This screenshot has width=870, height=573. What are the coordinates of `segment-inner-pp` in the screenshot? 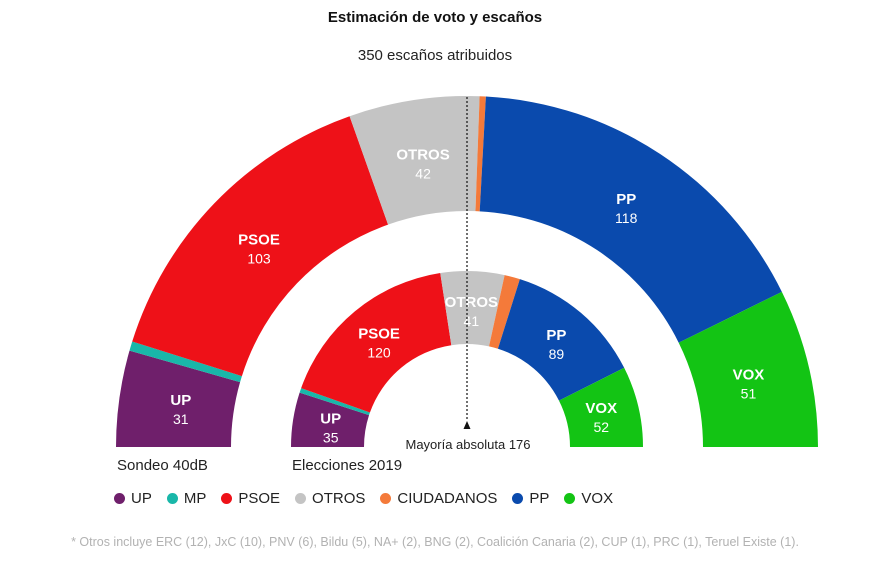 It's located at (561, 340).